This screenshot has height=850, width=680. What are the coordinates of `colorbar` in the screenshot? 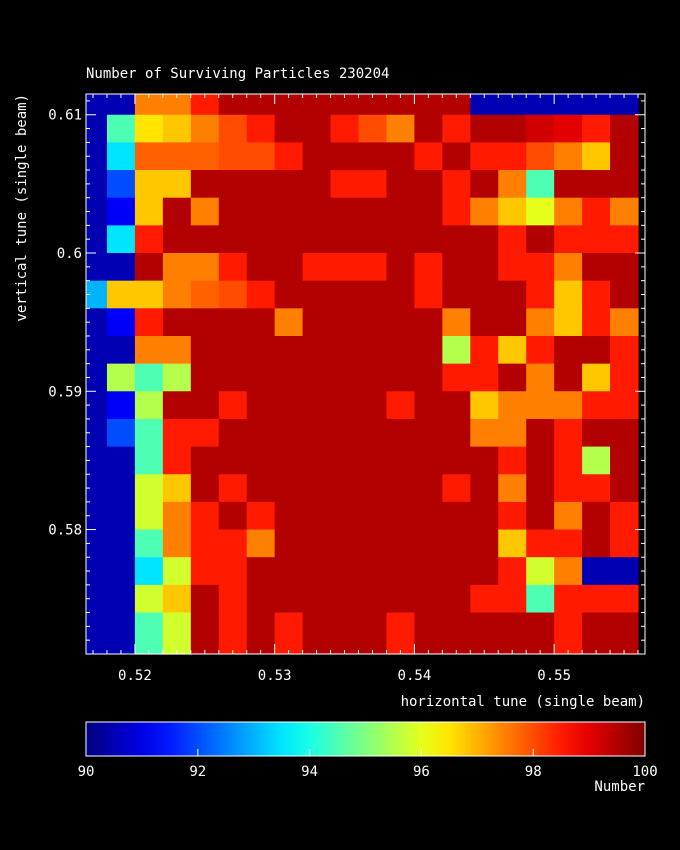 It's located at (365, 739).